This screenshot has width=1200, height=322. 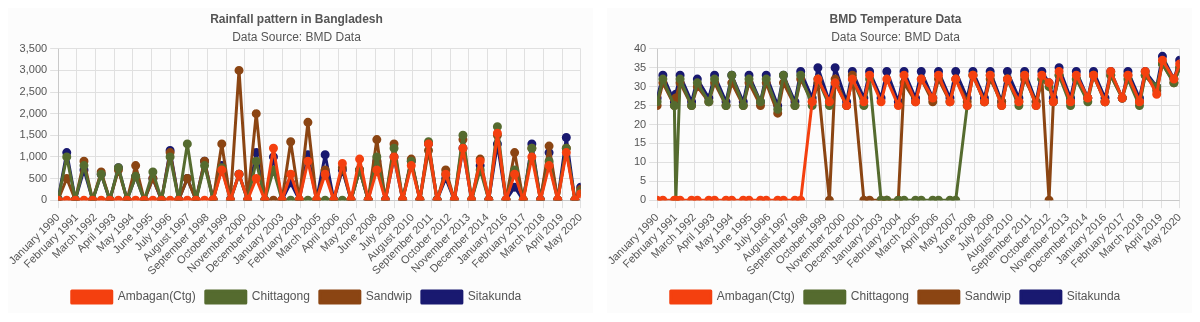 I want to click on y-tick-label: 30, so click(x=640, y=85).